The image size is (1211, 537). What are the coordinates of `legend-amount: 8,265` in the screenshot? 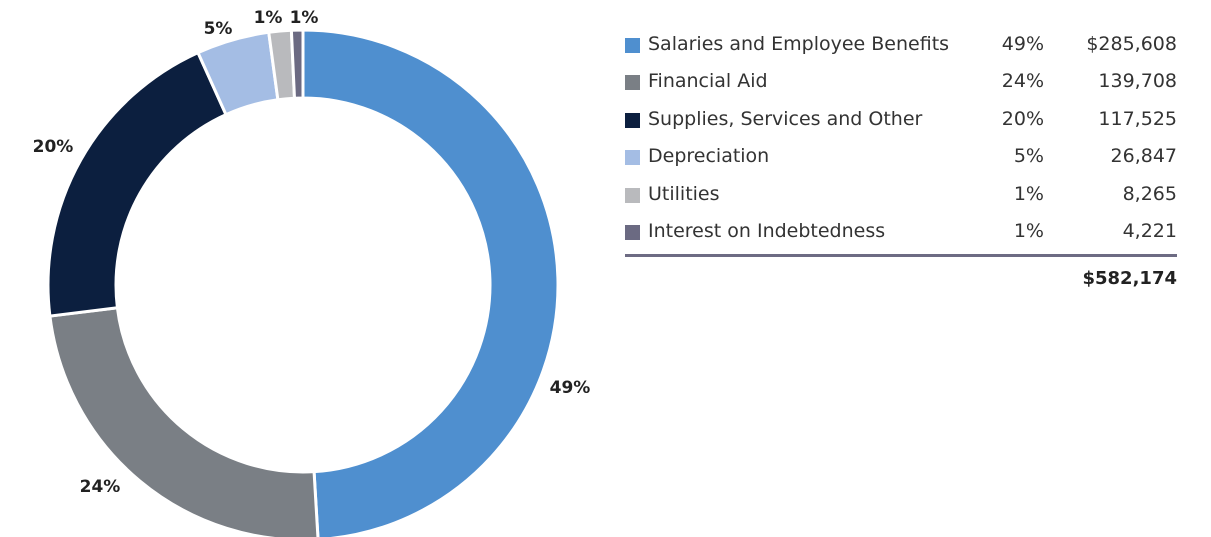 It's located at (1149, 193).